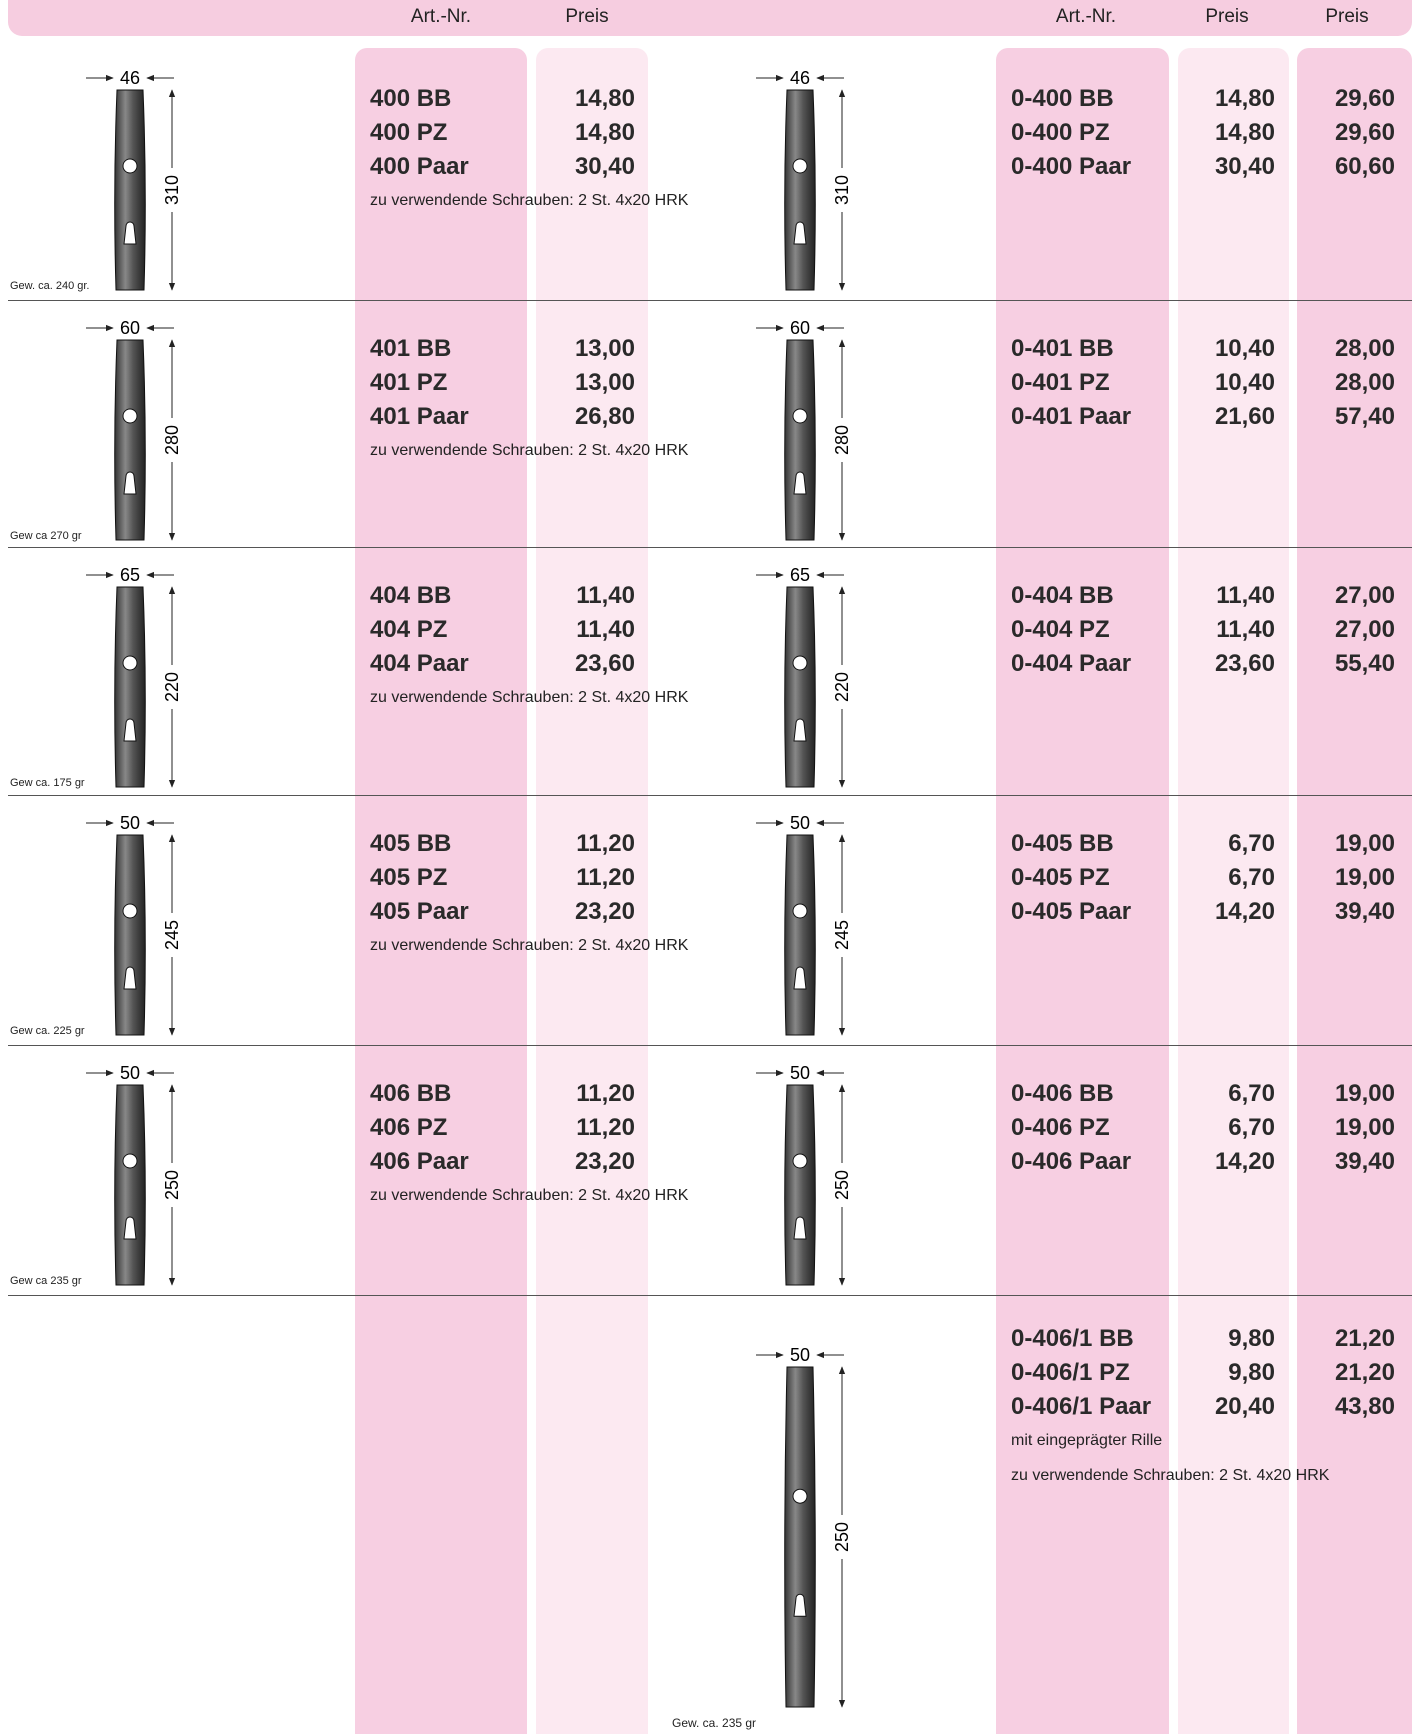 This screenshot has height=1734, width=1420. Describe the element at coordinates (604, 416) in the screenshot. I see `price: 26,80` at that location.